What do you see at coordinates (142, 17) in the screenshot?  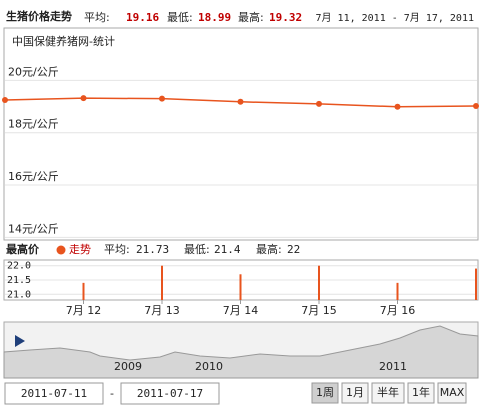 I see `avg-value: 19.16` at bounding box center [142, 17].